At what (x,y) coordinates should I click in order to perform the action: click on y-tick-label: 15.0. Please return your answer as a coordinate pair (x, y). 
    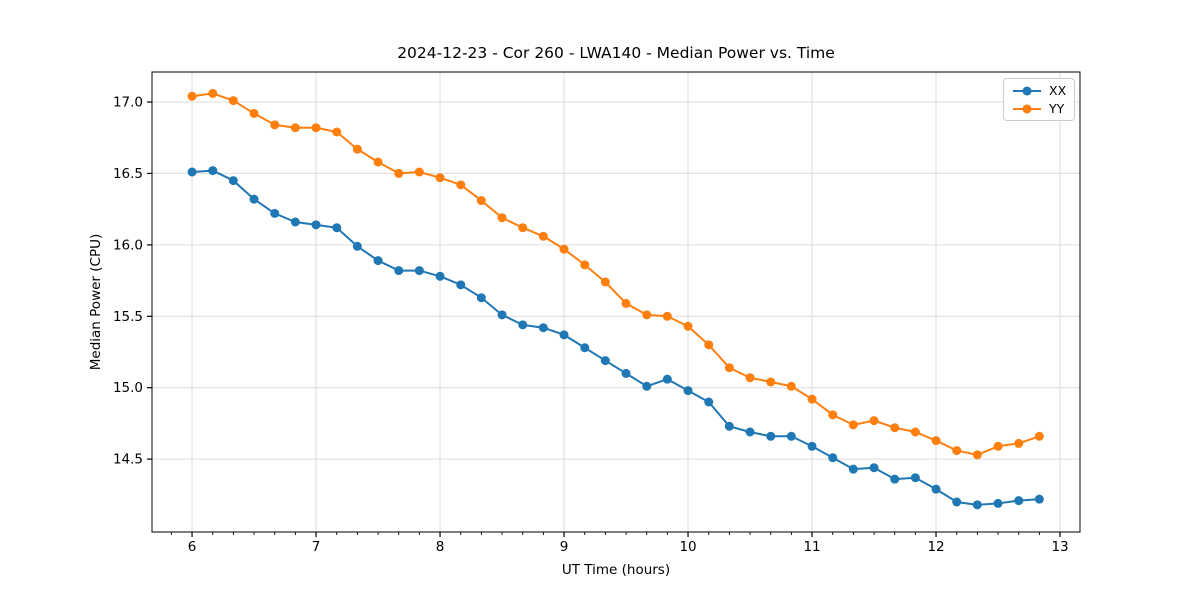
    Looking at the image, I should click on (128, 388).